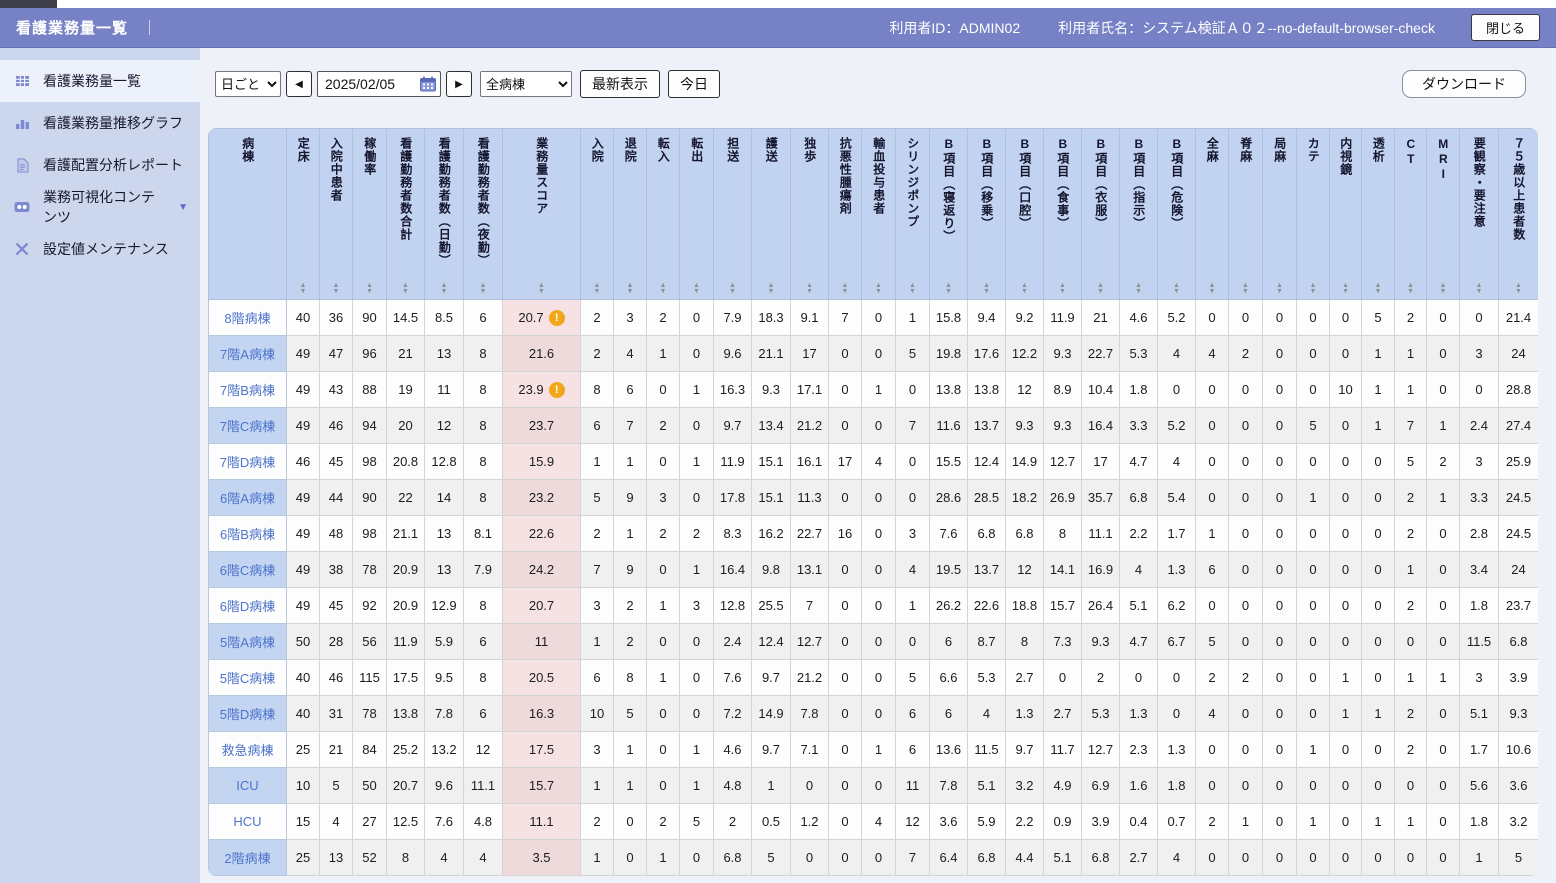 This screenshot has width=1556, height=883. What do you see at coordinates (303, 857) in the screenshot?
I see `data-cell: 25` at bounding box center [303, 857].